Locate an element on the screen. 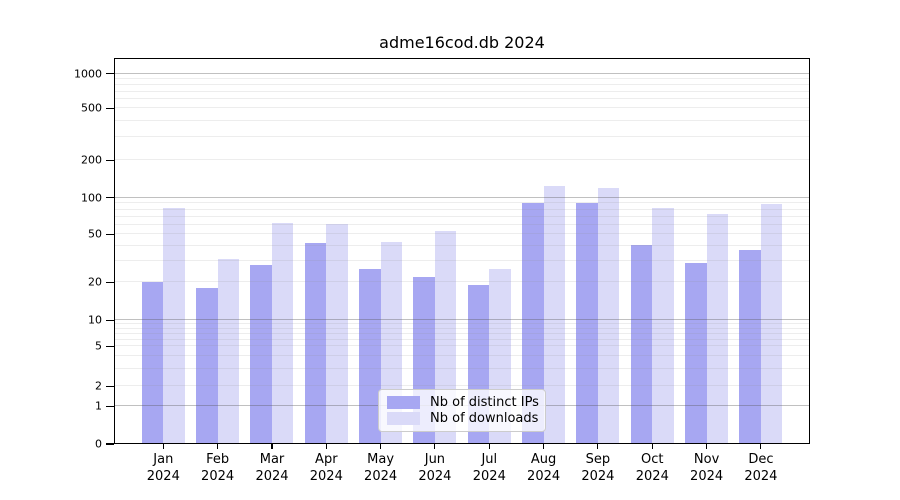 The width and height of the screenshot is (900, 500). x-axis-tick-label-dec: Dec 2024 is located at coordinates (761, 468).